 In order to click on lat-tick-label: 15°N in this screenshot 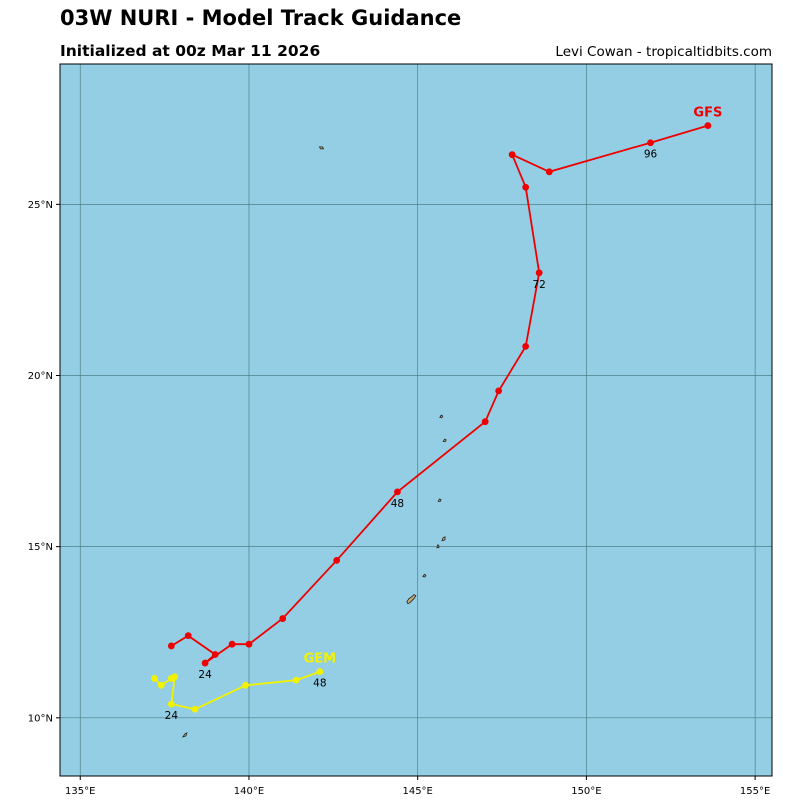, I will do `click(40, 547)`.